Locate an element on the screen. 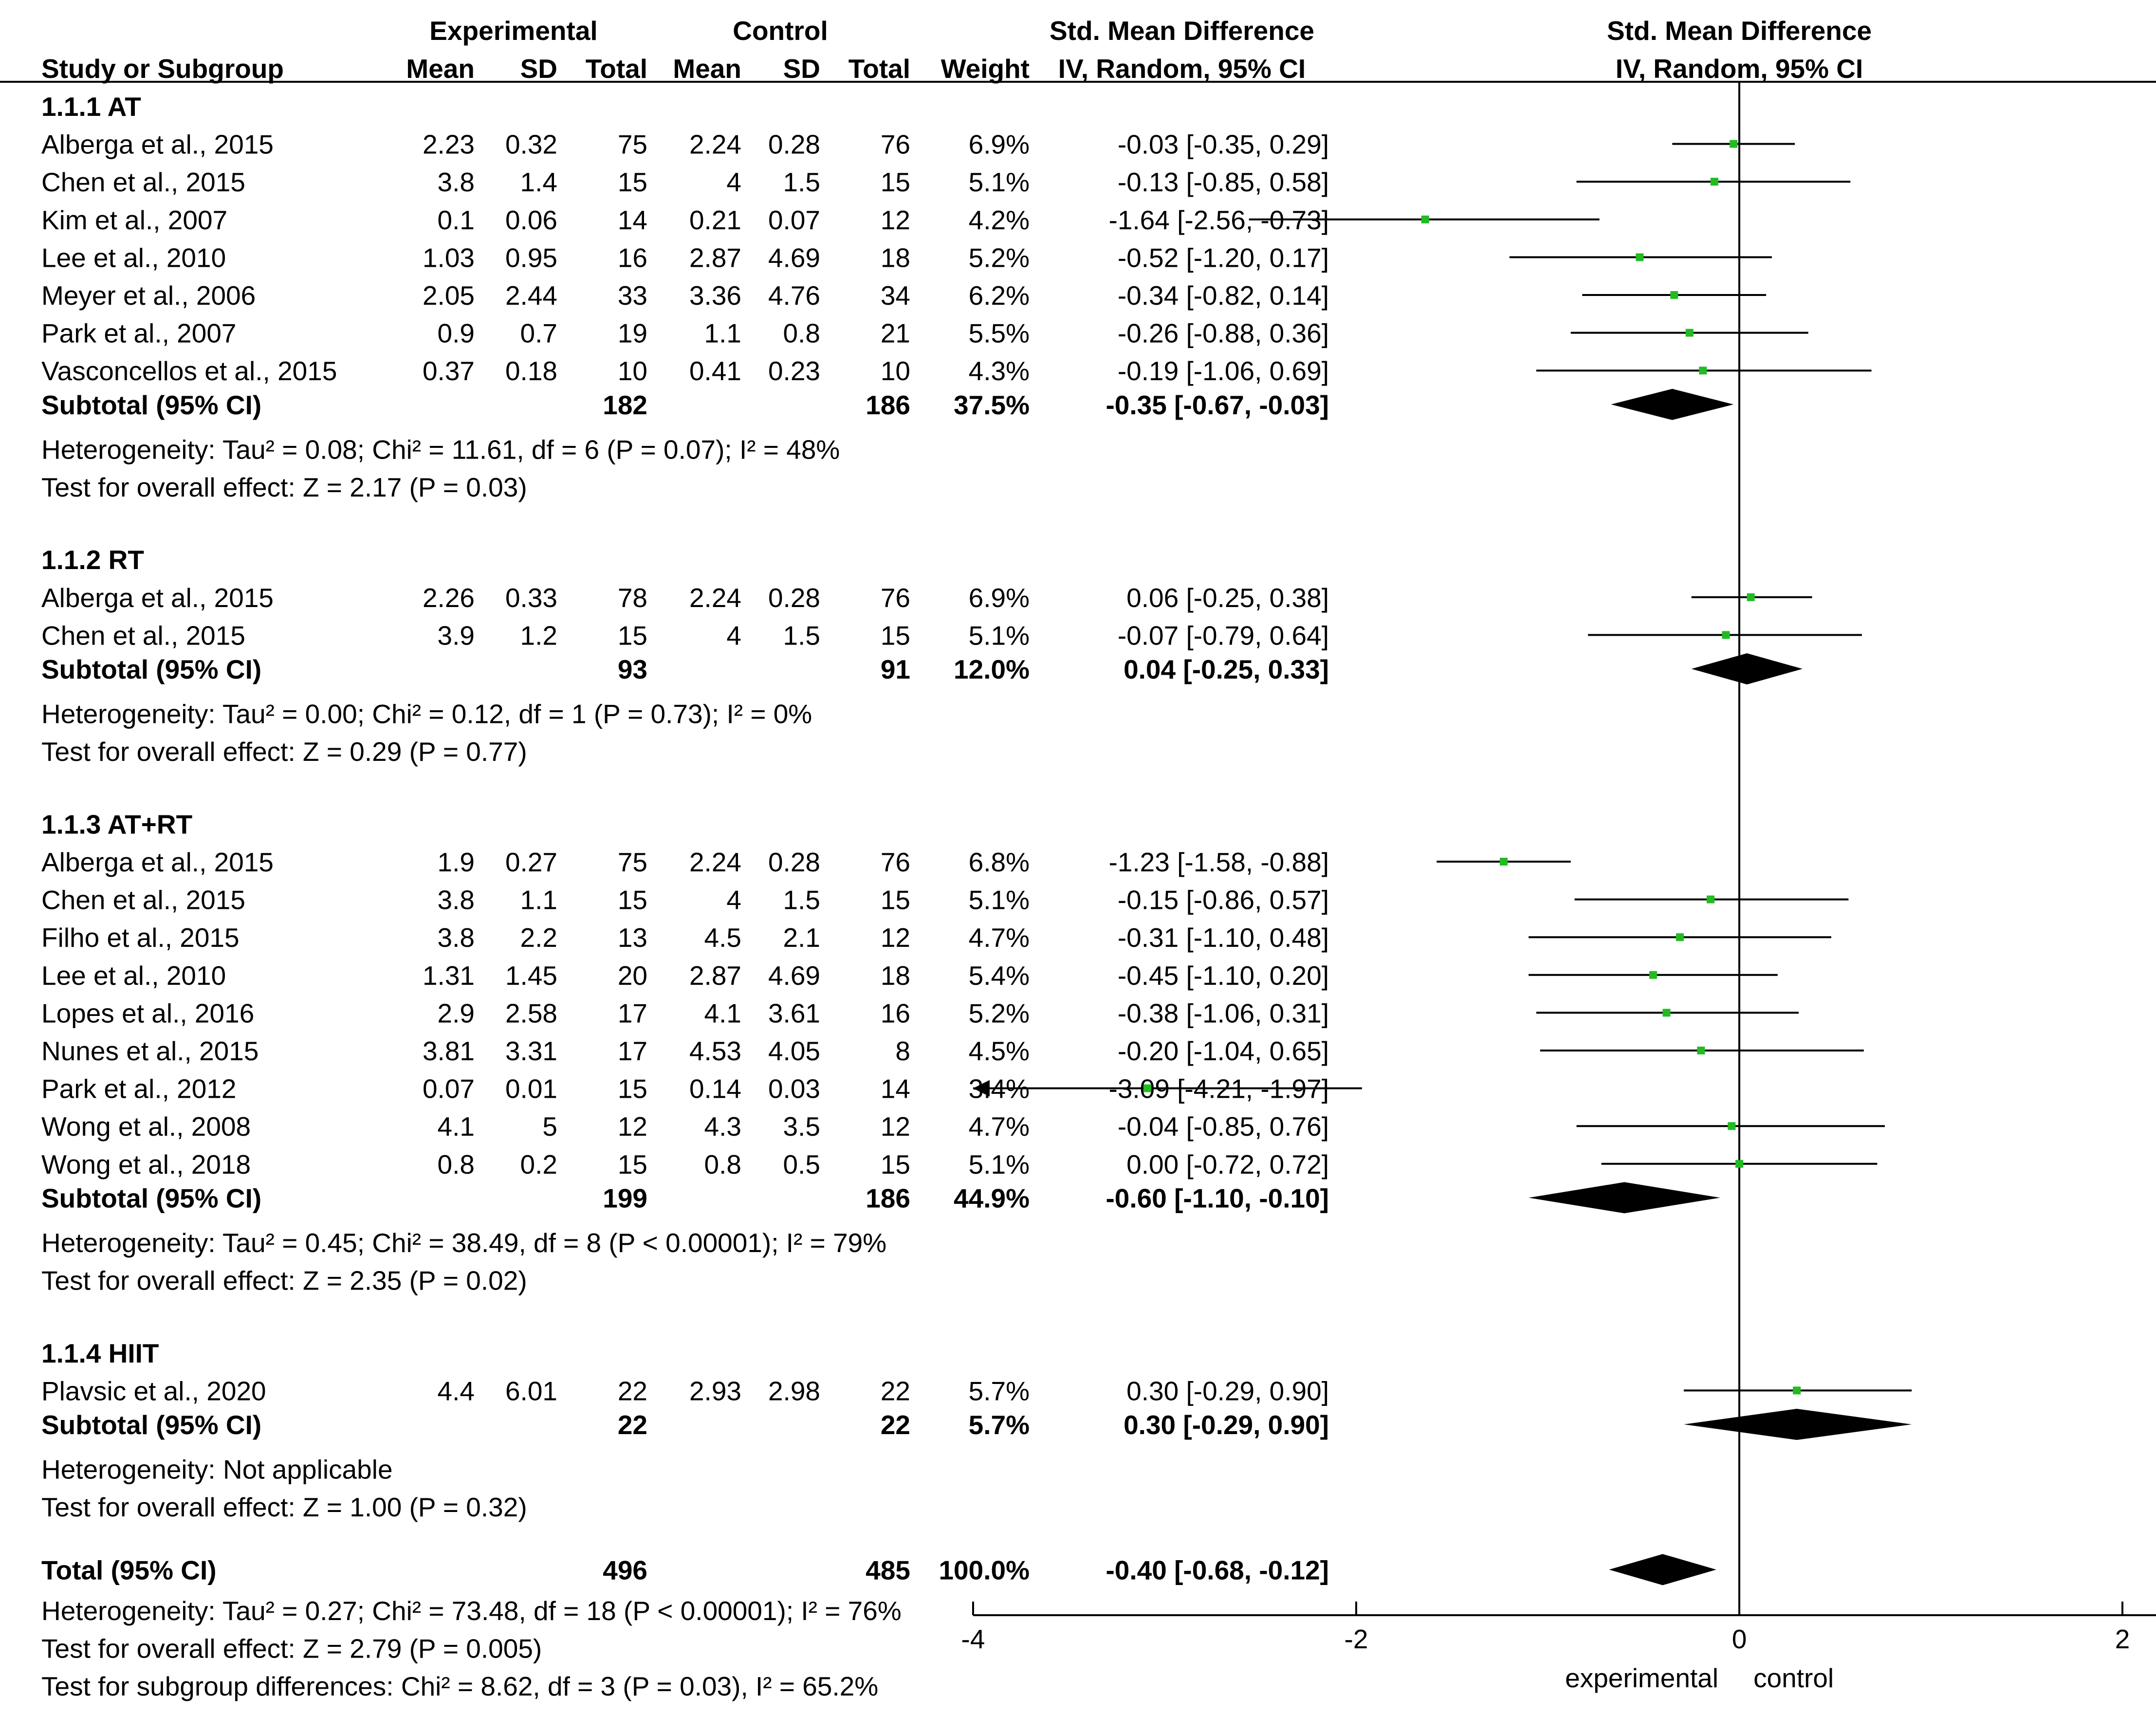  study-weight: 4.5% is located at coordinates (999, 1051).